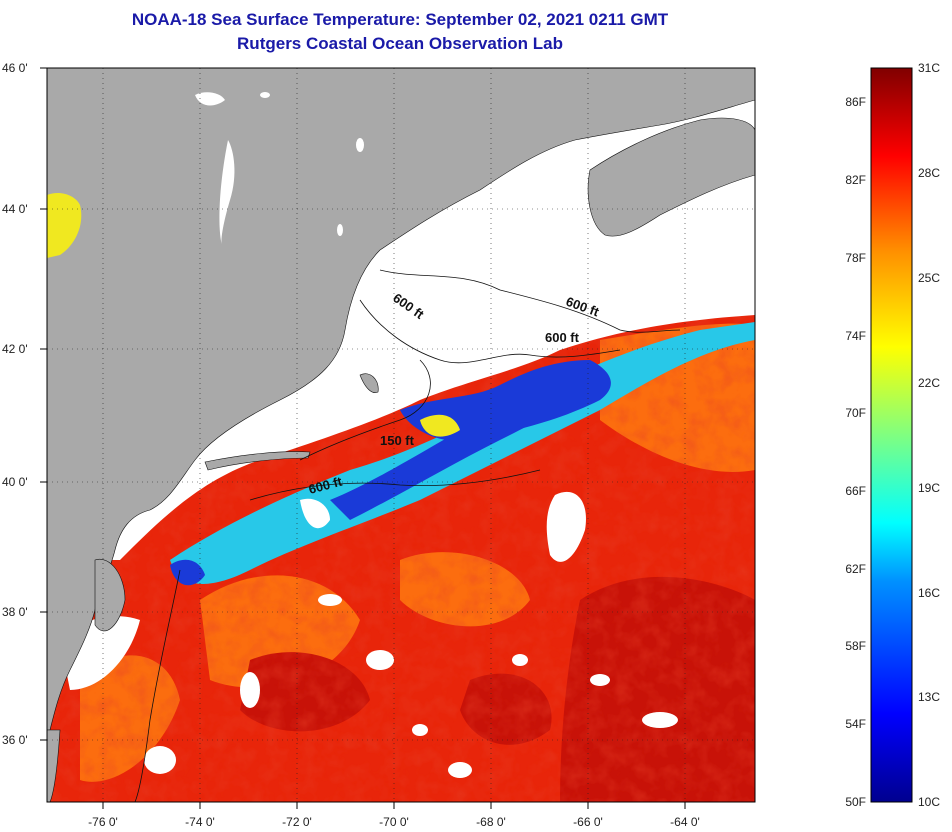 The image size is (952, 832). Describe the element at coordinates (855, 258) in the screenshot. I see `cb-label-78f: 78F` at that location.